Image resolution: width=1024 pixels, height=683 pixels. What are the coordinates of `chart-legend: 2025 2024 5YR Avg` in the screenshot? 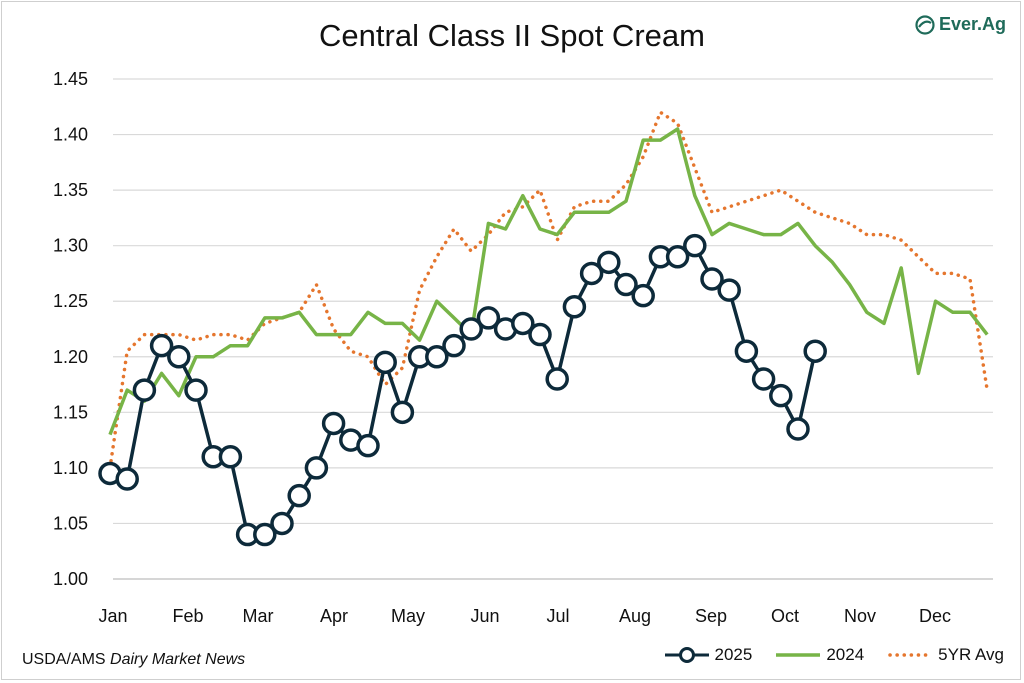 It's located at (834, 655).